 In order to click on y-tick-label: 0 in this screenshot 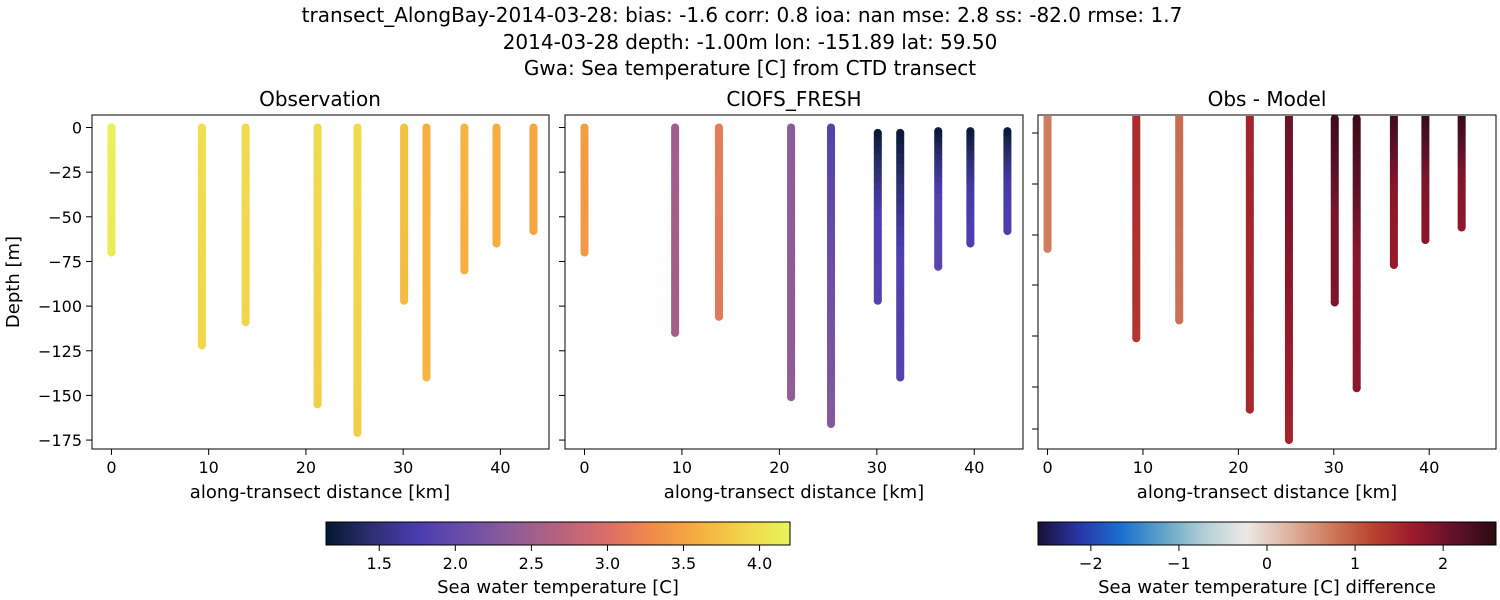, I will do `click(77, 128)`.